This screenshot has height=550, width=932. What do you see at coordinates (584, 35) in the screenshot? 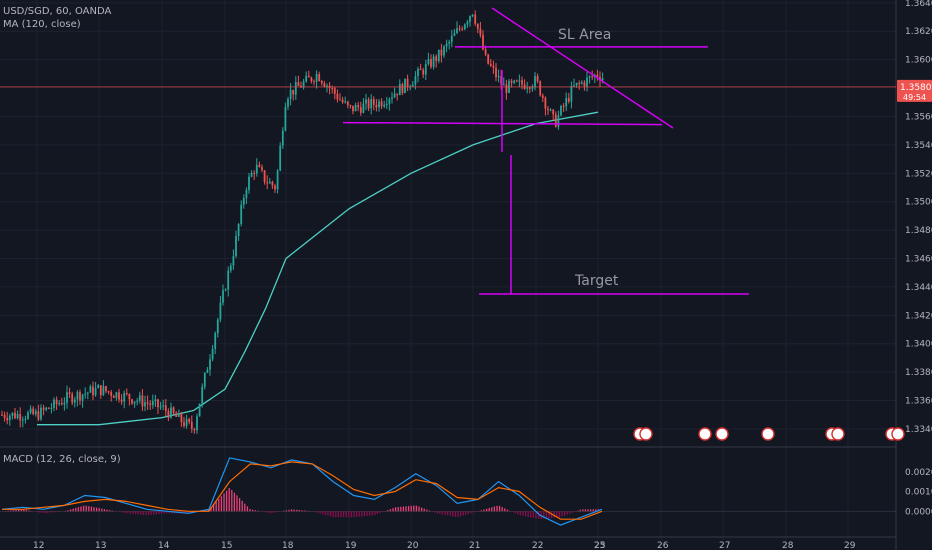
I see `sl-area-label: SL Area` at bounding box center [584, 35].